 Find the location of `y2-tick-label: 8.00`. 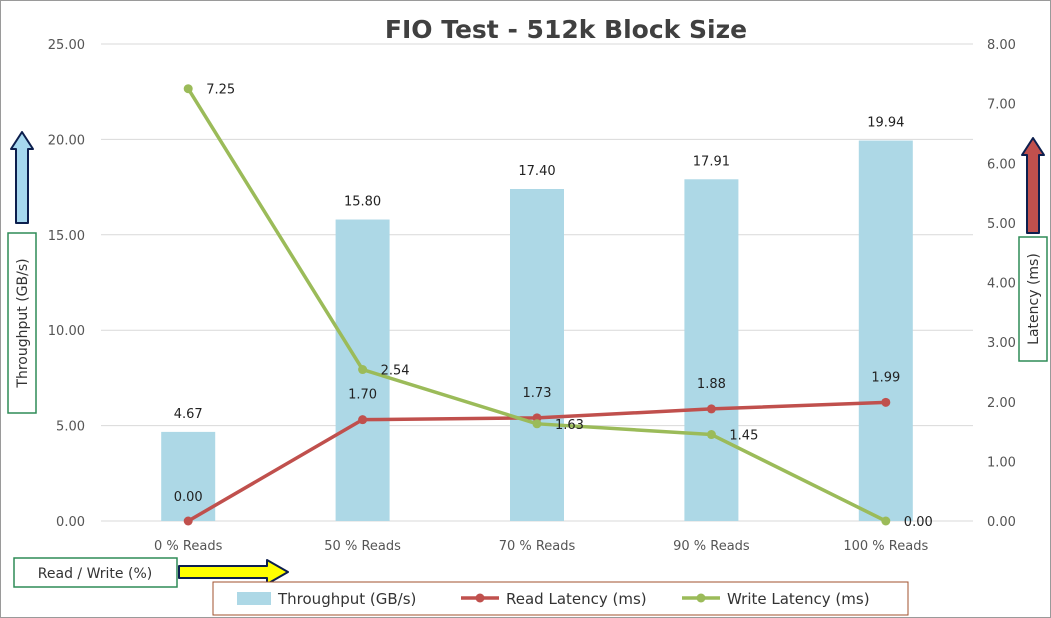

y2-tick-label: 8.00 is located at coordinates (1001, 45).